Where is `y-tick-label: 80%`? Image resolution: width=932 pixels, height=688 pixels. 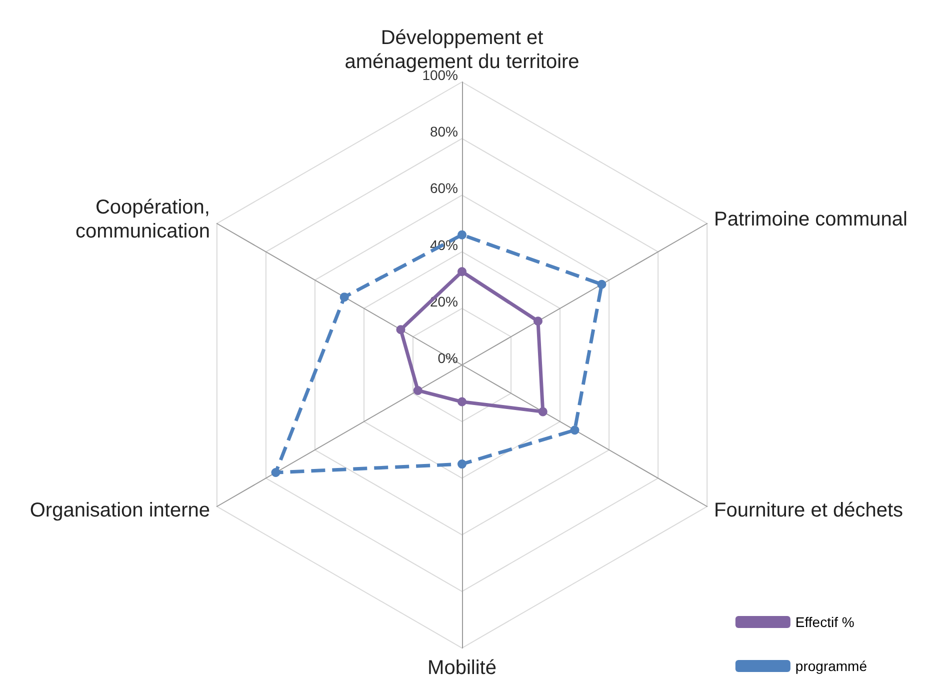
y-tick-label: 80% is located at coordinates (444, 132).